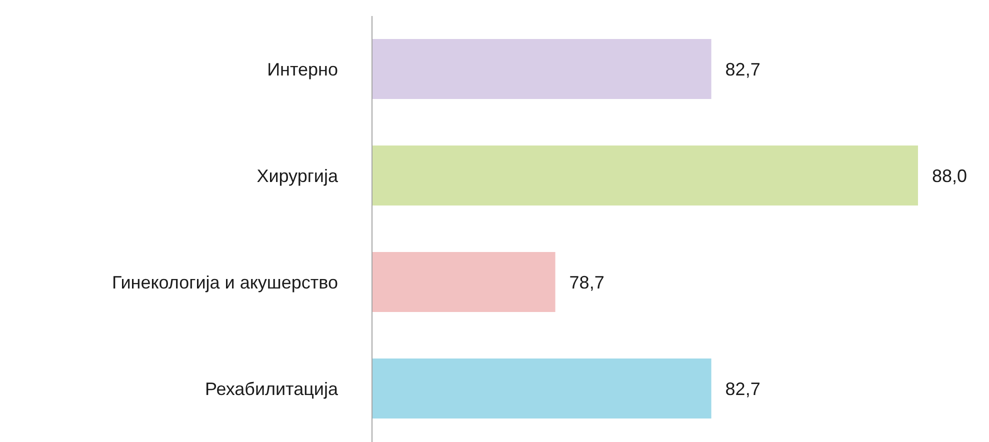 This screenshot has width=989, height=442. Describe the element at coordinates (297, 176) in the screenshot. I see `y-tick-label: Хирургија` at that location.